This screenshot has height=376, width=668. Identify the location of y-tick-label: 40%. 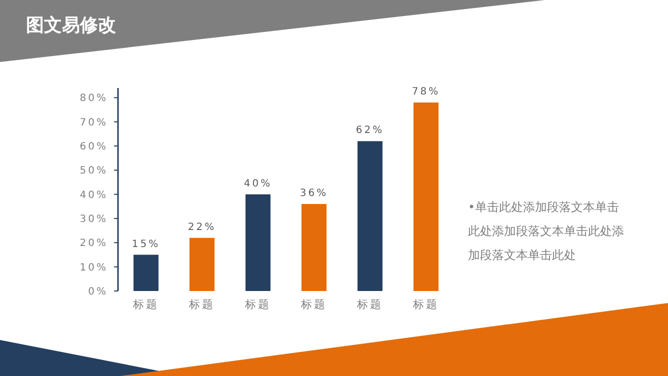
(94, 195).